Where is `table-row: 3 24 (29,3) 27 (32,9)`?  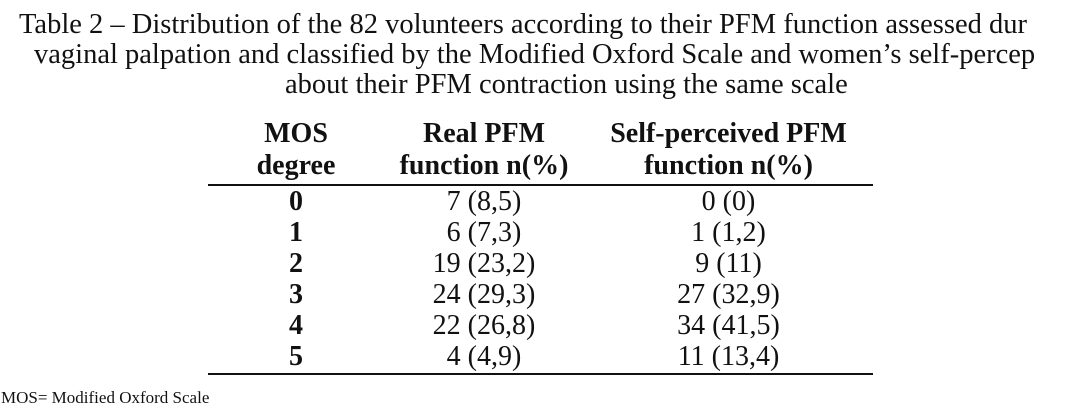 table-row: 3 24 (29,3) 27 (32,9) is located at coordinates (540, 294).